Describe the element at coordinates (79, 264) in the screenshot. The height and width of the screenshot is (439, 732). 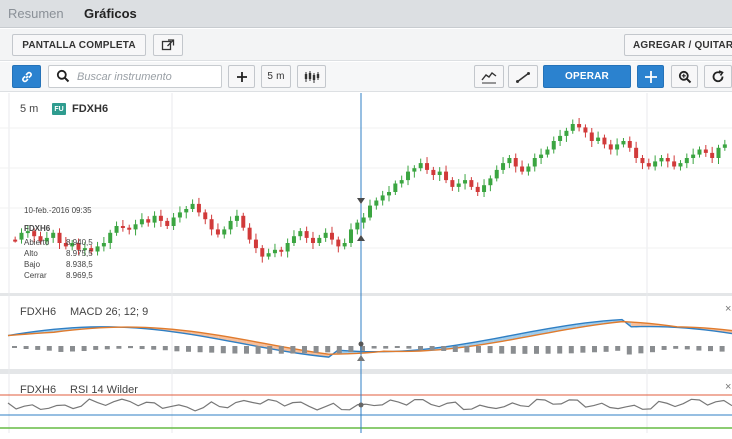
I see `tooltip-value: 8.938,5` at that location.